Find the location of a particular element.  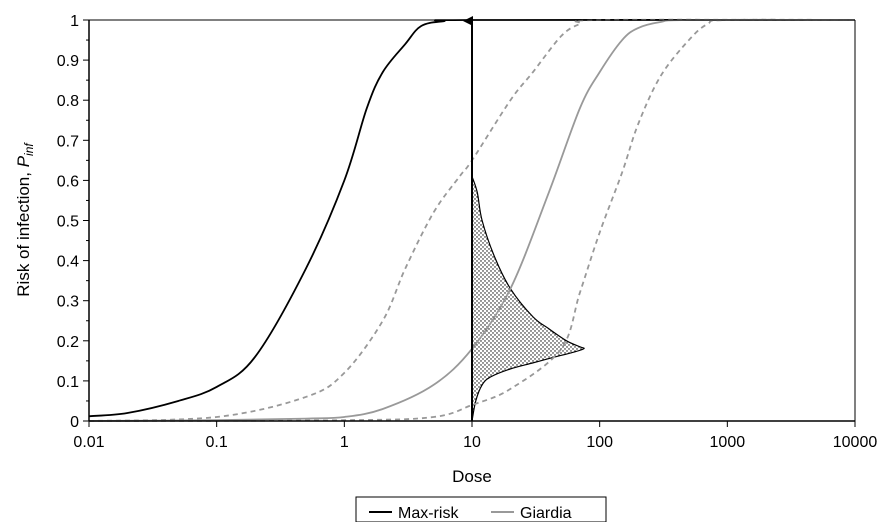

y-axis-label-symbol: P is located at coordinates (23, 161).